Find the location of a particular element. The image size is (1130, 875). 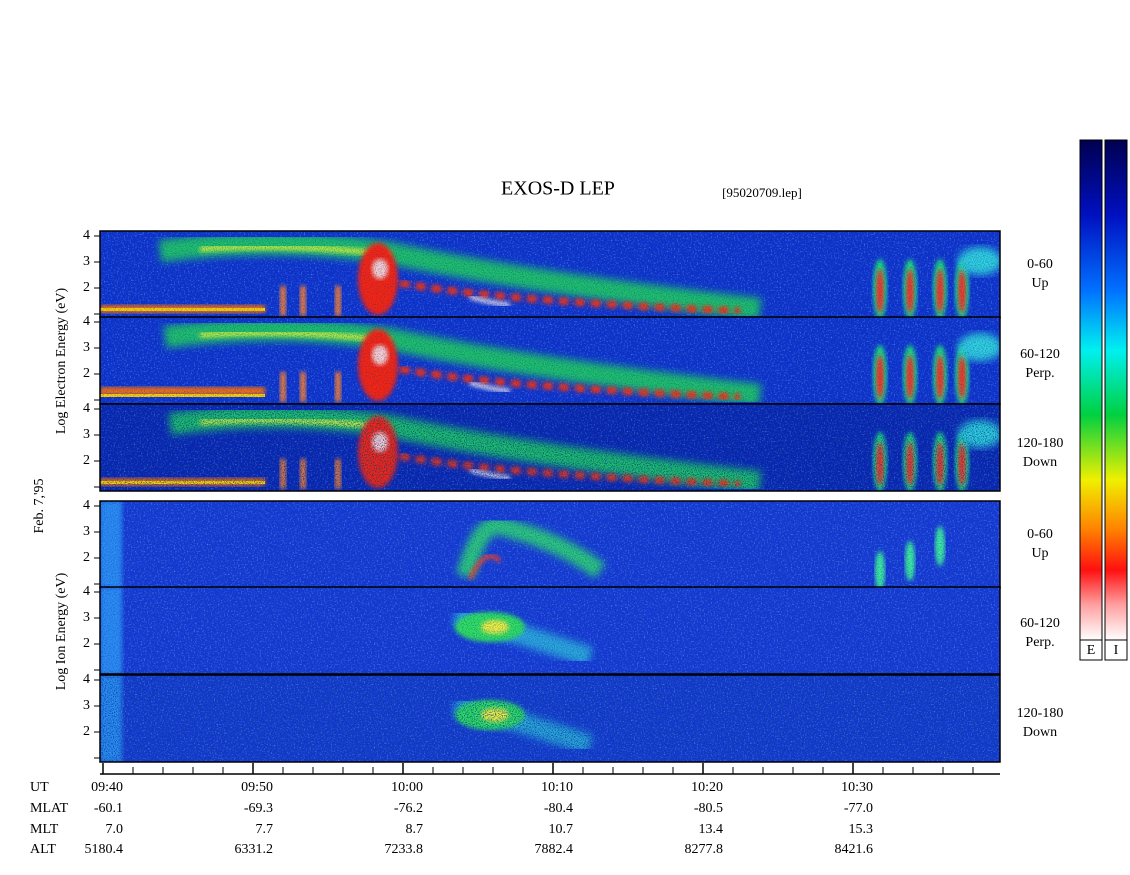

axis-value: 7233.8 is located at coordinates (404, 849).